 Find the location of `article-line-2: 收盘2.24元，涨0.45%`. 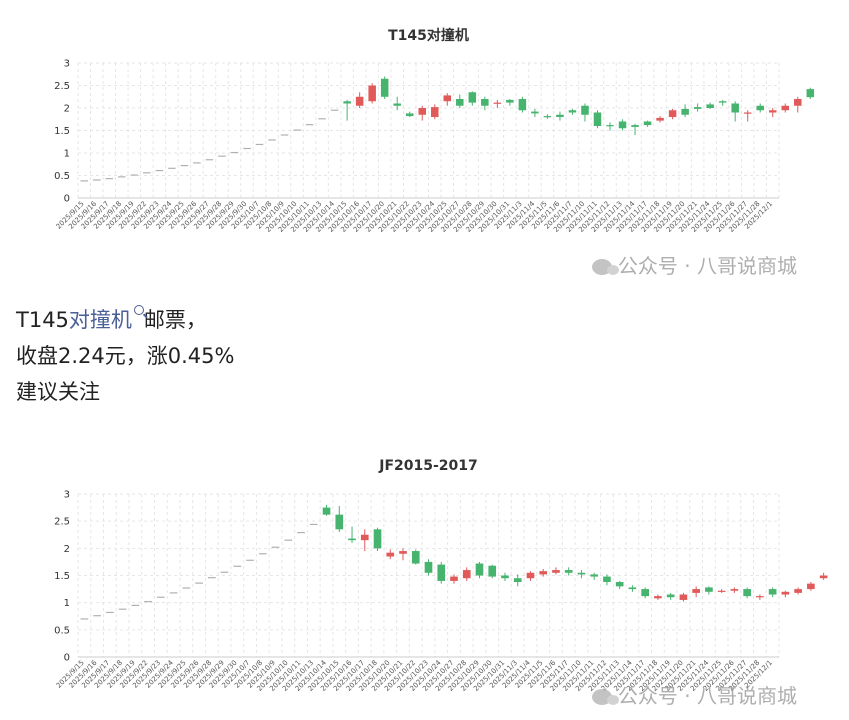

article-line-2: 收盘2.24元，涨0.45% is located at coordinates (125, 356).